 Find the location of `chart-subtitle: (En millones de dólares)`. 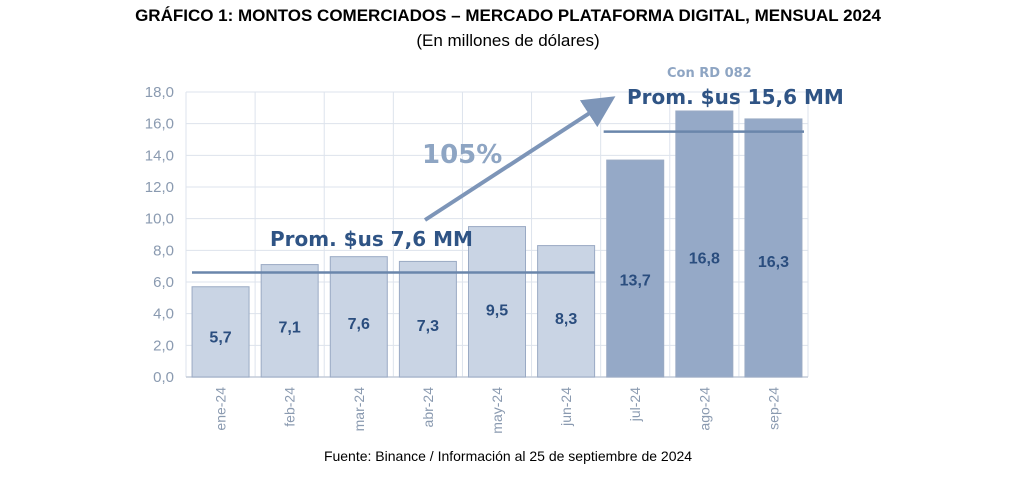

chart-subtitle: (En millones de dólares) is located at coordinates (508, 40).